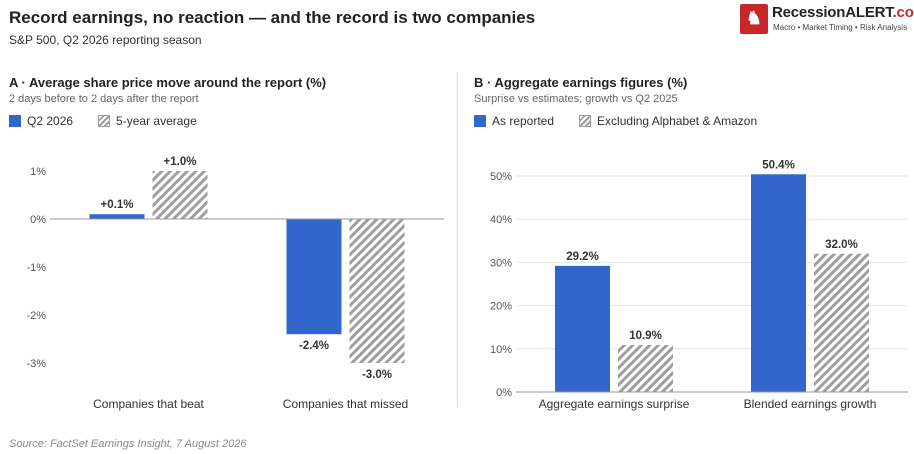 The image size is (914, 454). Describe the element at coordinates (581, 82) in the screenshot. I see `panel-b-title: B · Aggregate earnings figures (%)` at that location.